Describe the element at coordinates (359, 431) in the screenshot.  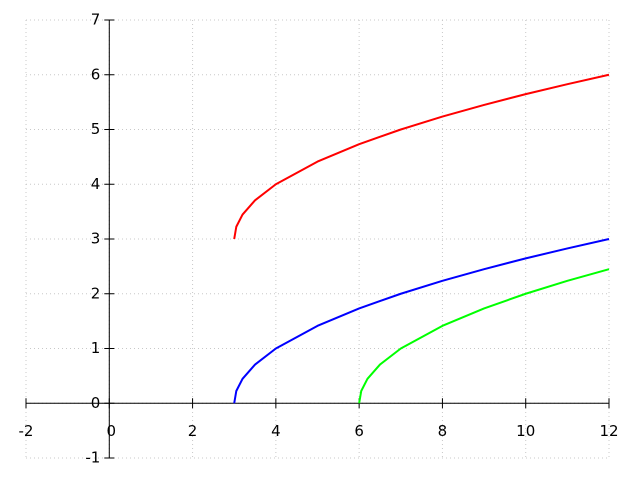
I see `x-tick-label: 6` at that location.